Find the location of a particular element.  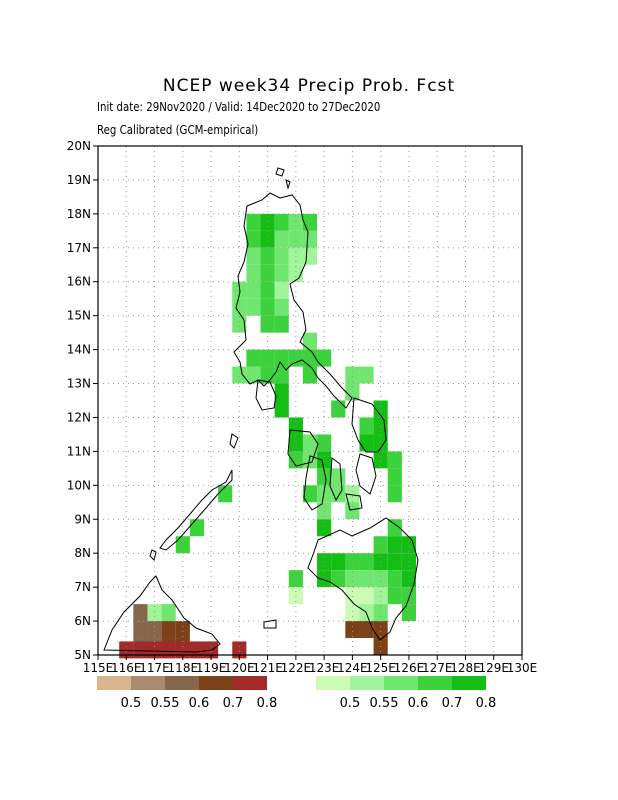

legend-label: 0.6 is located at coordinates (199, 703).